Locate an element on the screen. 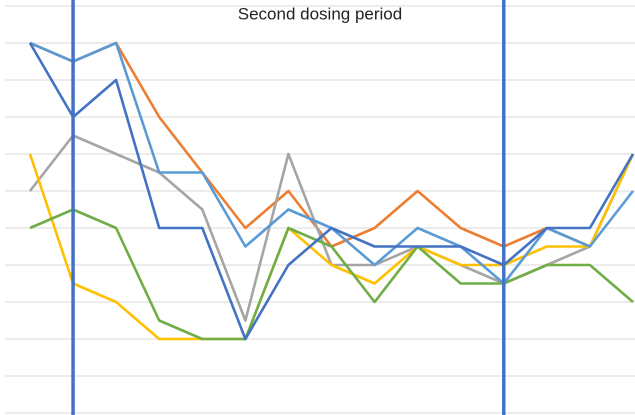  chart-title: Second dosing period is located at coordinates (320, 13).